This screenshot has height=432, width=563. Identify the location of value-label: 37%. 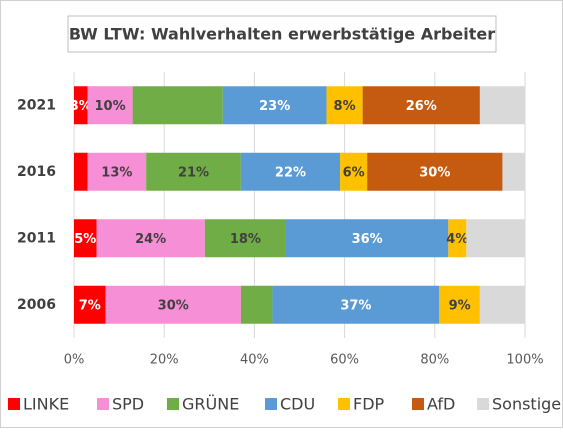
(355, 305).